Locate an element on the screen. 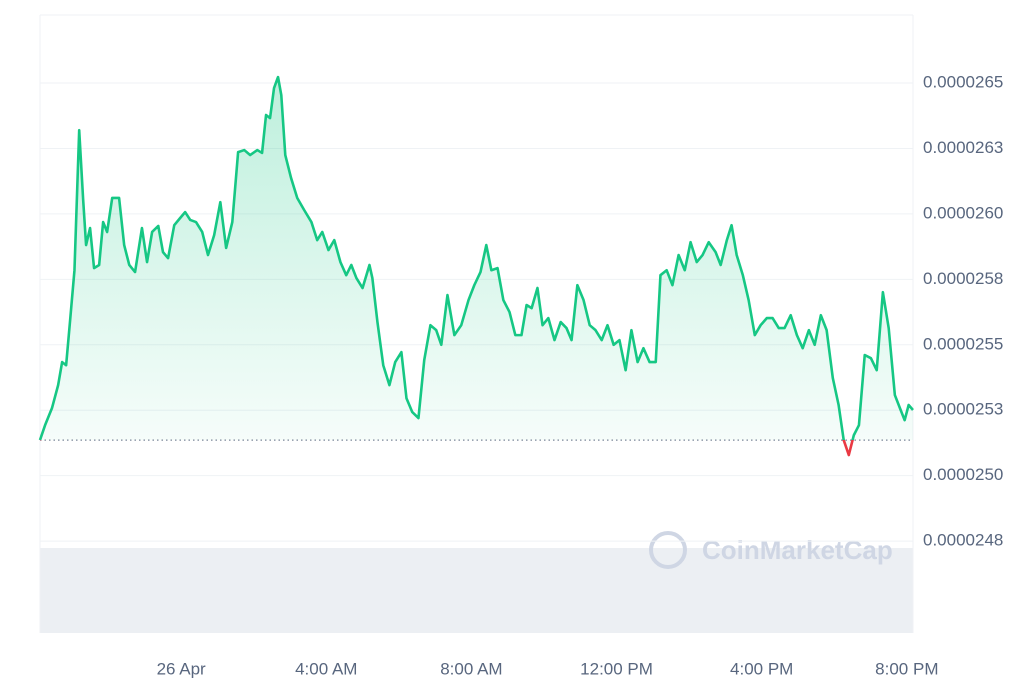  watermark: CoinMarketCap is located at coordinates (771, 550).